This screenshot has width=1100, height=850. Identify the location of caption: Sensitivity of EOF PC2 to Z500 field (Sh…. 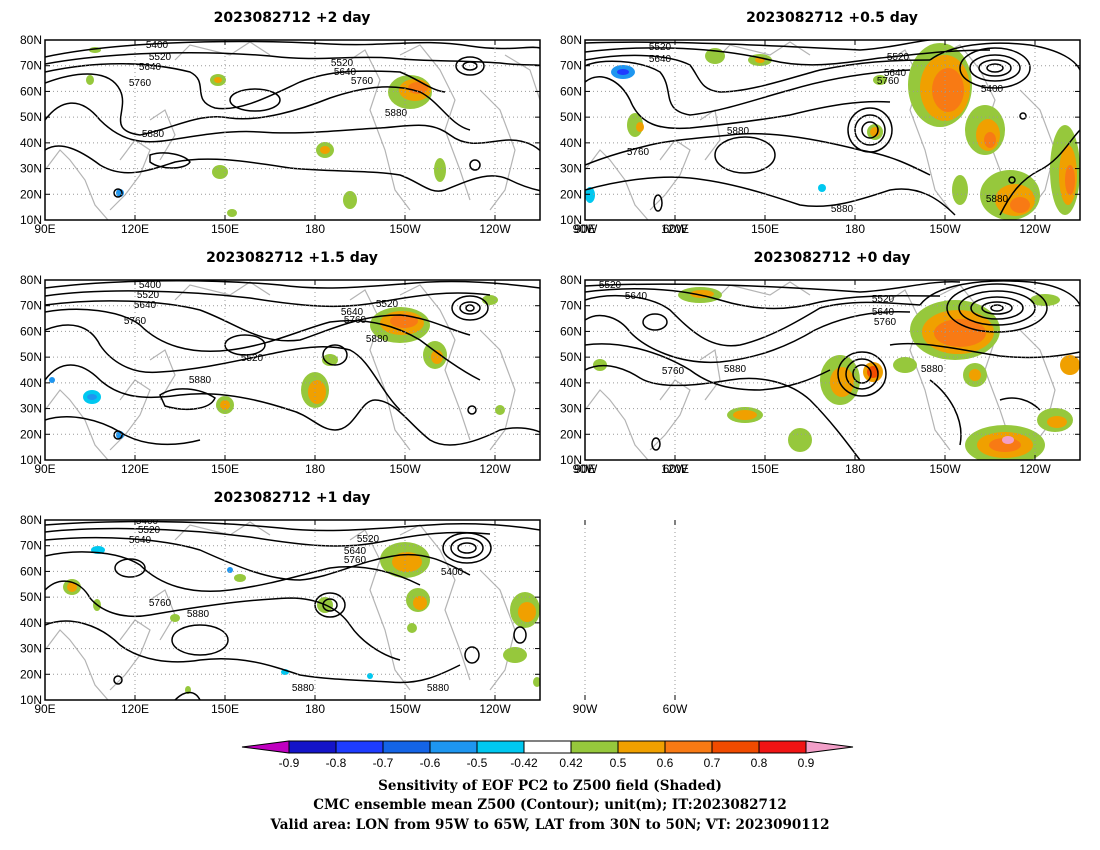
(550, 805).